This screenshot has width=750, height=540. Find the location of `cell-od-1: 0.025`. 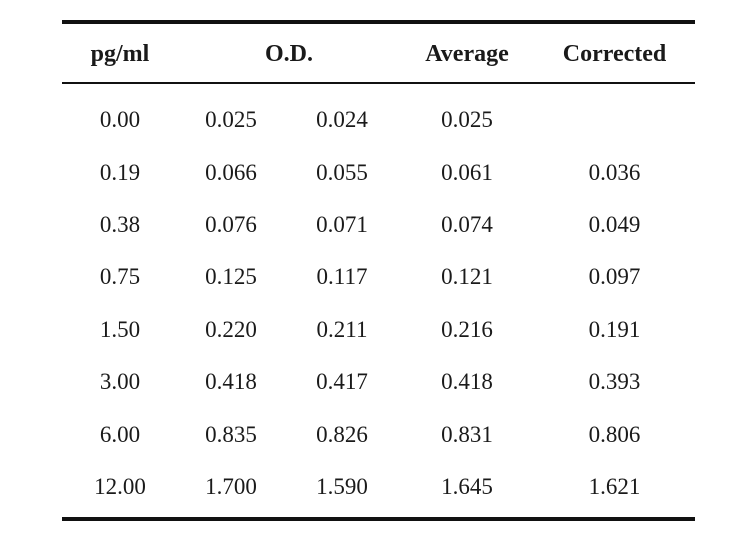

cell-od-1: 0.025 is located at coordinates (231, 120).